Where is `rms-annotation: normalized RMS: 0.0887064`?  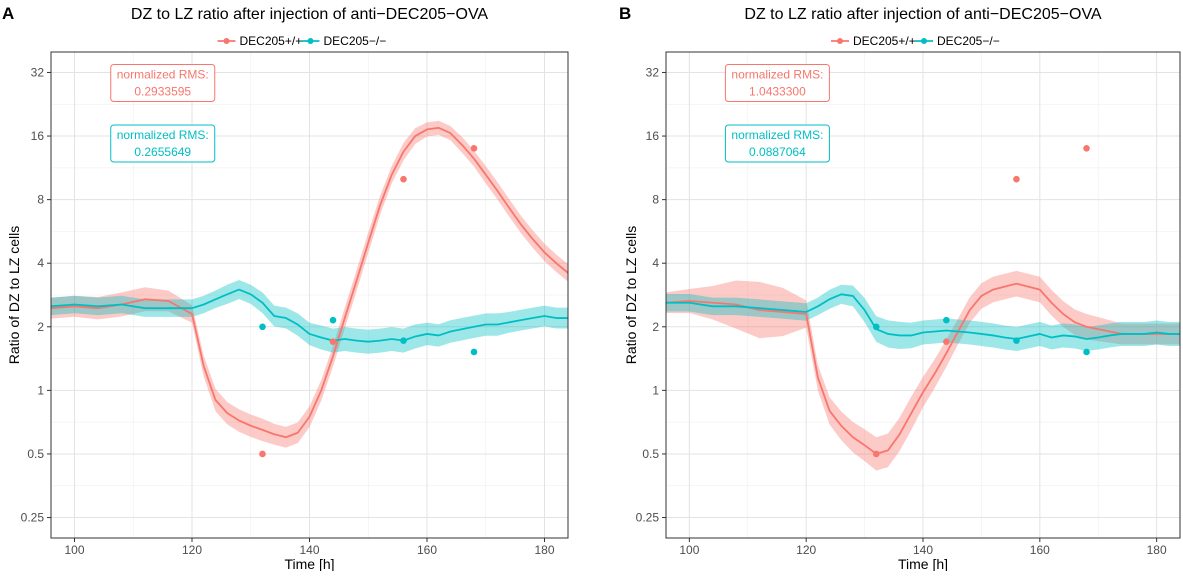
rms-annotation: normalized RMS: 0.0887064 is located at coordinates (777, 143).